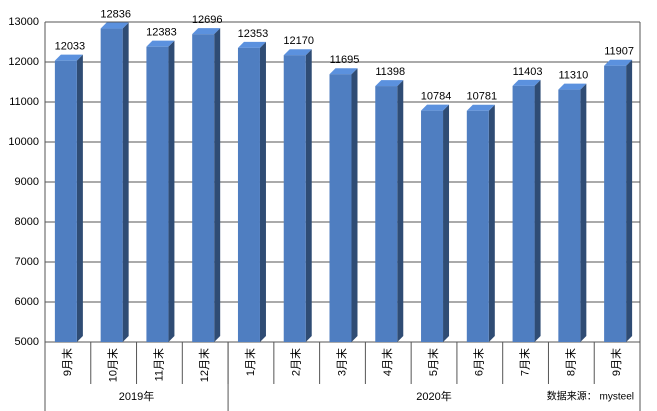  I want to click on value-label: 11403, so click(528, 72).